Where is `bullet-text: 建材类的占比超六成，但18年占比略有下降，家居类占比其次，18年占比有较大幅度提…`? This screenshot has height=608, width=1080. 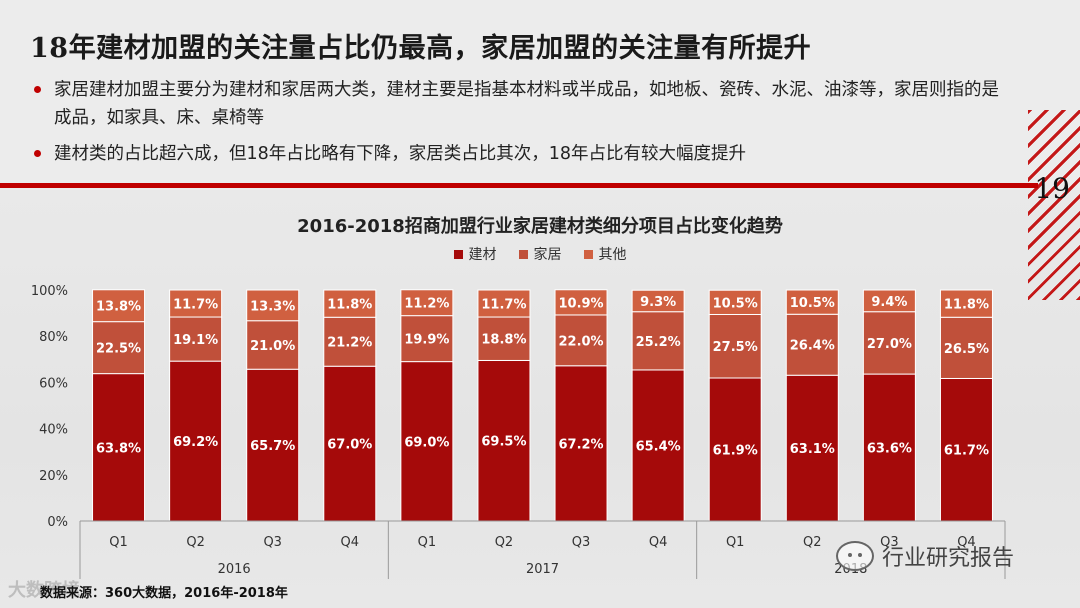 bullet-text: 建材类的占比超六成，但18年占比略有下降，家居类占比其次，18年占比有较大幅度提… is located at coordinates (400, 154).